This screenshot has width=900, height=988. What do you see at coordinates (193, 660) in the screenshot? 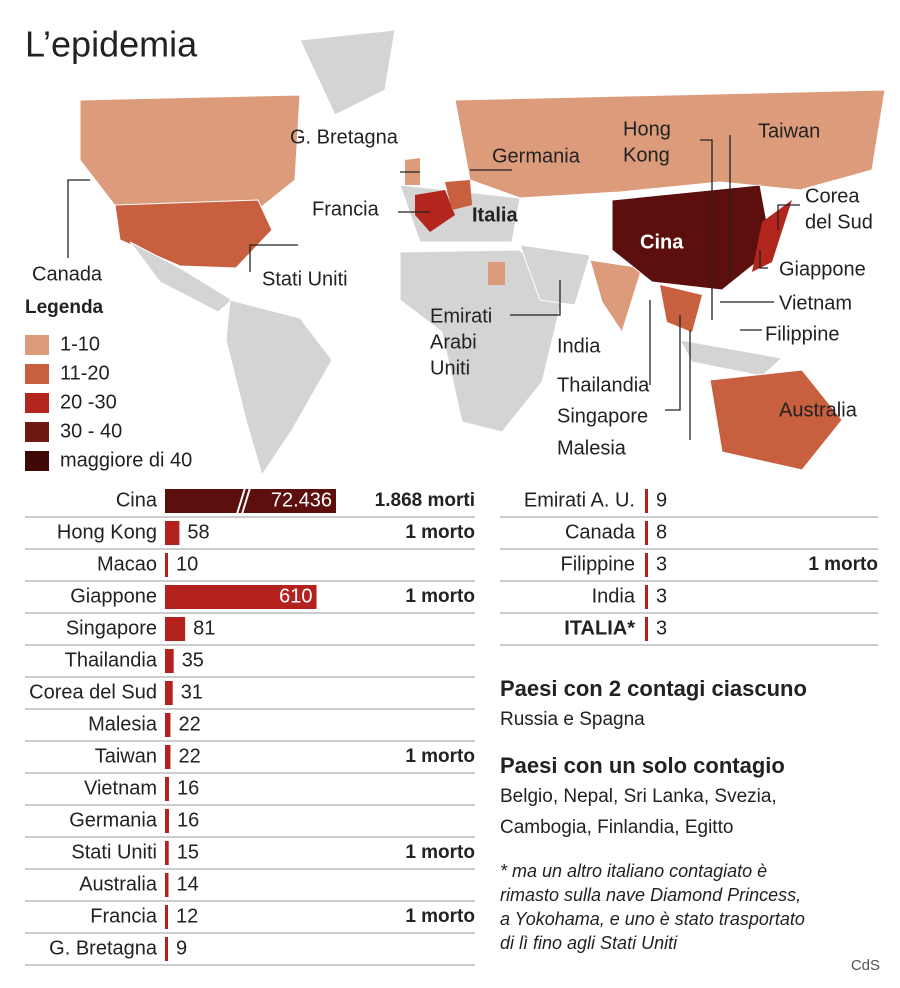
I see `value-label: 35` at bounding box center [193, 660].